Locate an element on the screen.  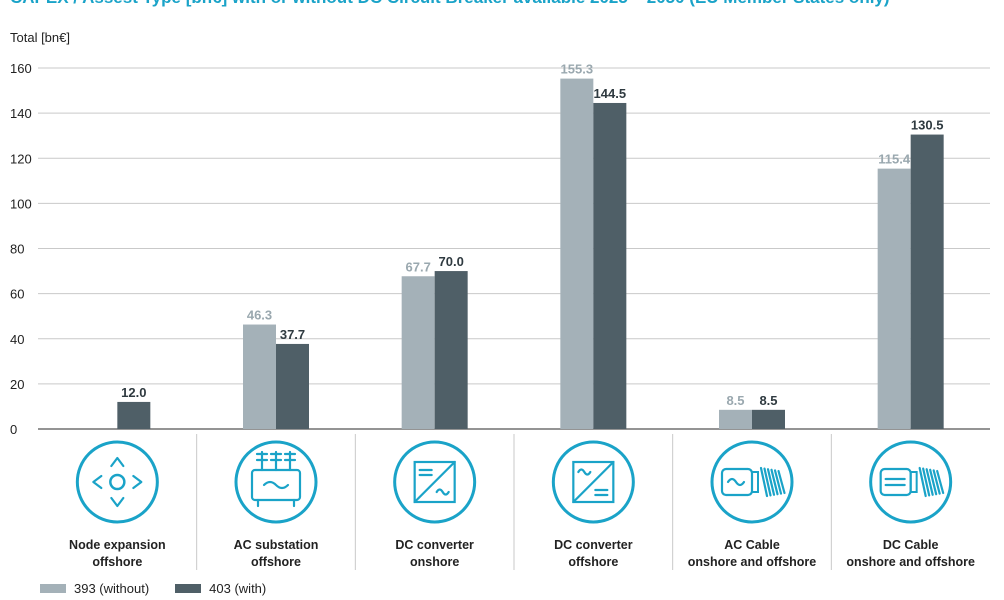
ac-substation-icon is located at coordinates (276, 482).